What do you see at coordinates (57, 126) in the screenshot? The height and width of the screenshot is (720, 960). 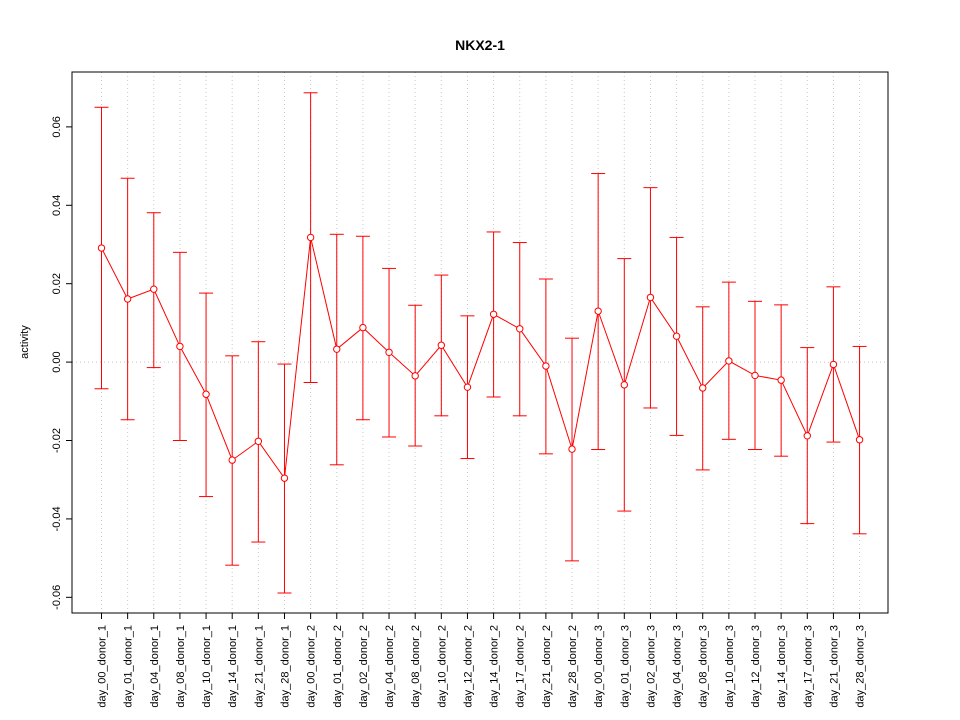 I see `y-tick-label: 0.06` at bounding box center [57, 126].